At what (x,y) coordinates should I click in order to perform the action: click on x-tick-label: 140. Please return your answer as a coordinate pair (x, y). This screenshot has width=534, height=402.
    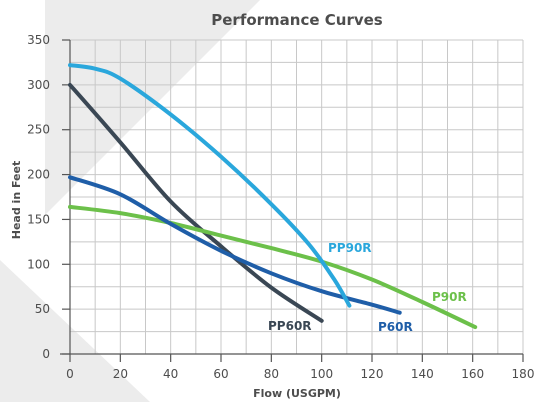
    Looking at the image, I should click on (422, 374).